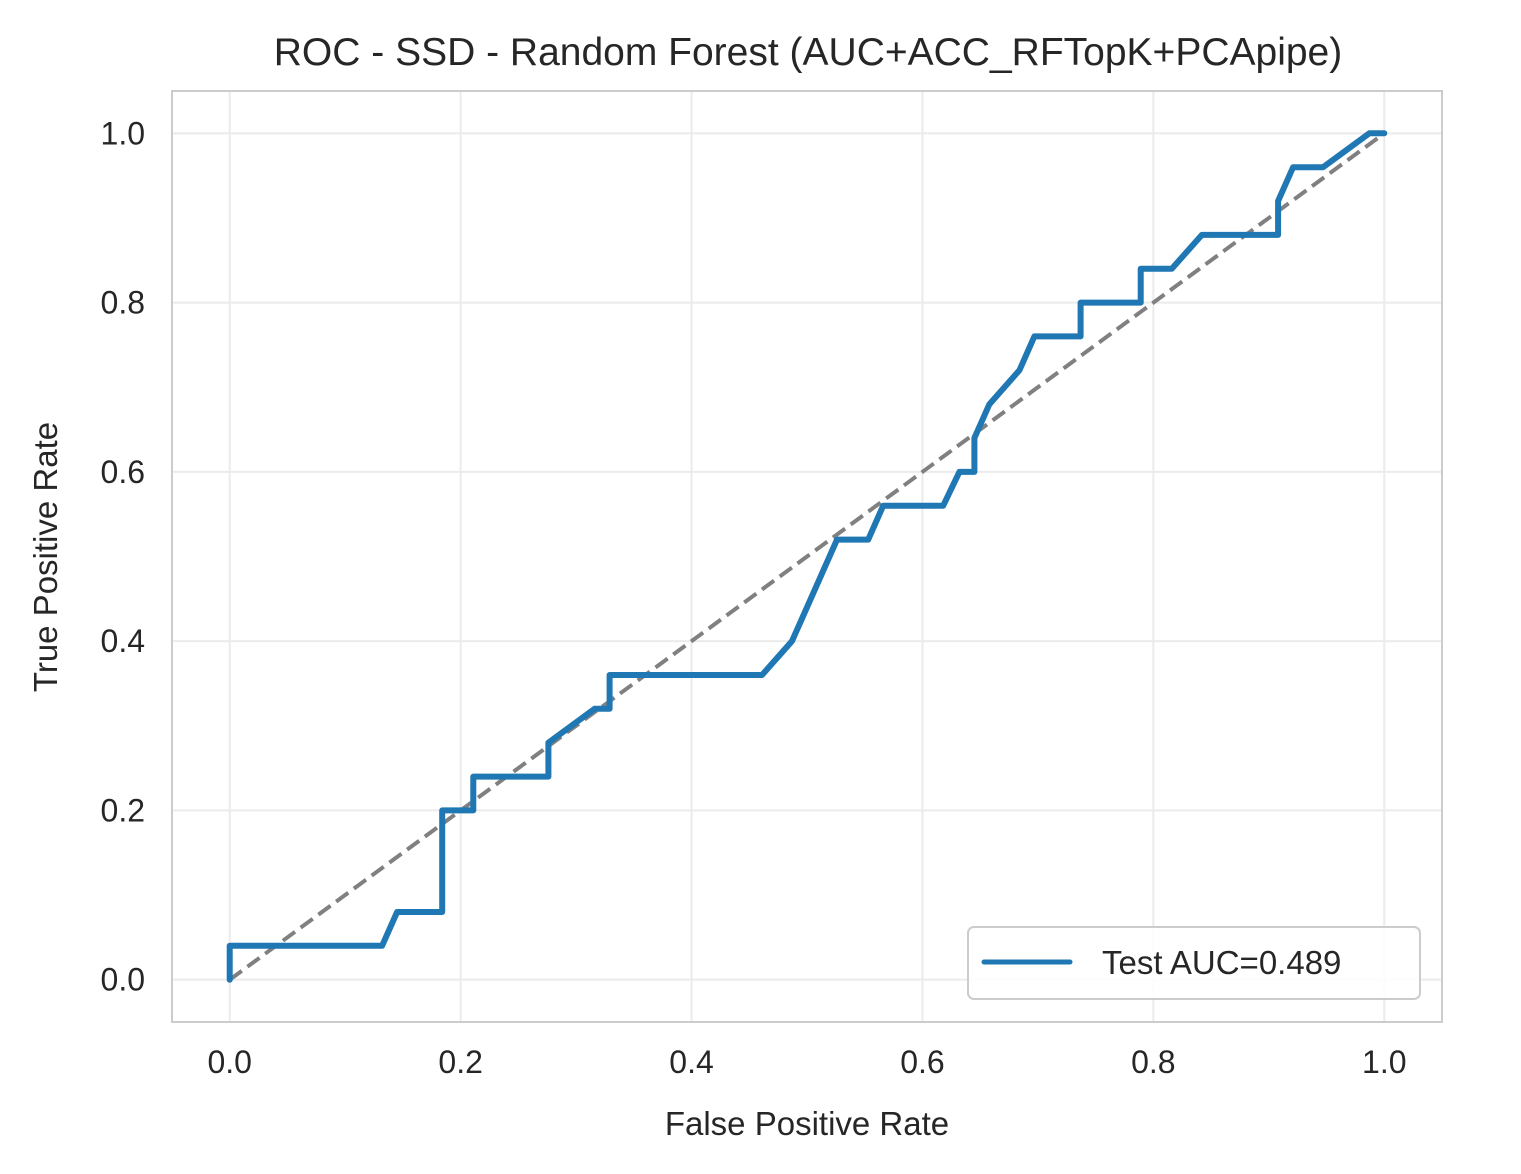 The height and width of the screenshot is (1174, 1521). Describe the element at coordinates (45, 557) in the screenshot. I see `y-axis-label: True Positive Rate` at that location.